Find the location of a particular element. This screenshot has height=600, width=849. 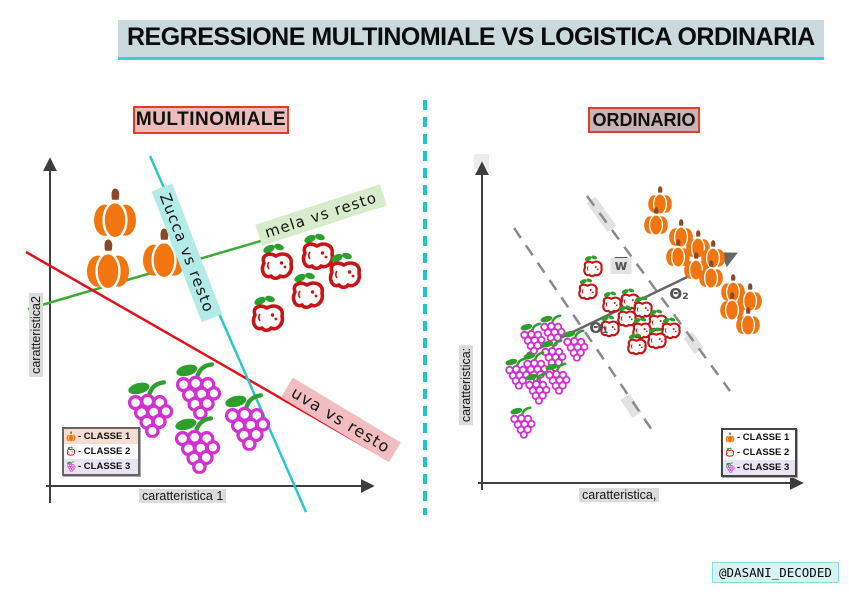

right-panel-header: ORDINARIO is located at coordinates (644, 120).